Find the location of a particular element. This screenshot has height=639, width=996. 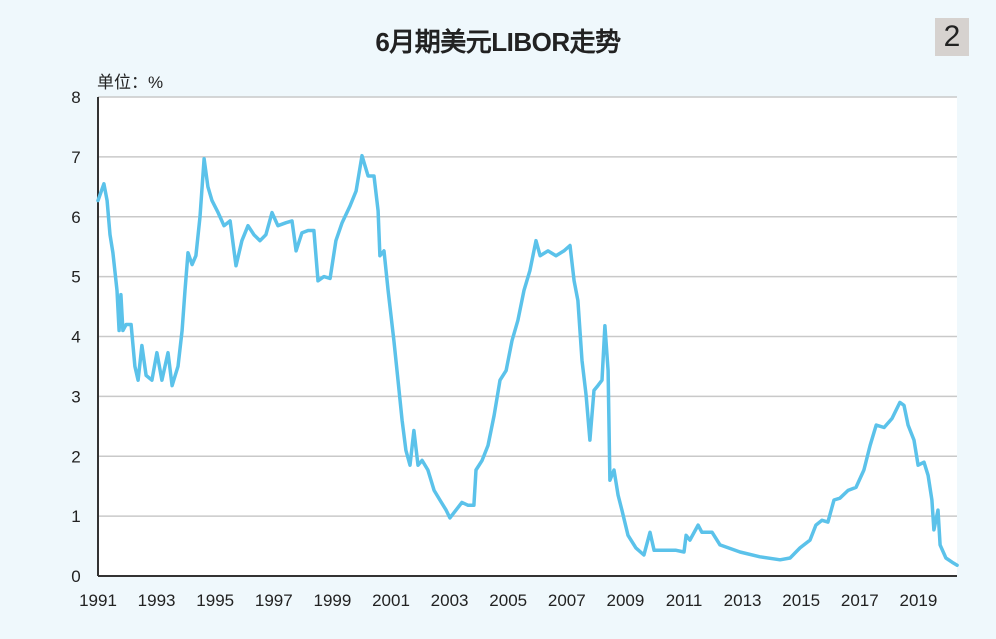

x-tick-label: 2003 is located at coordinates (450, 600).